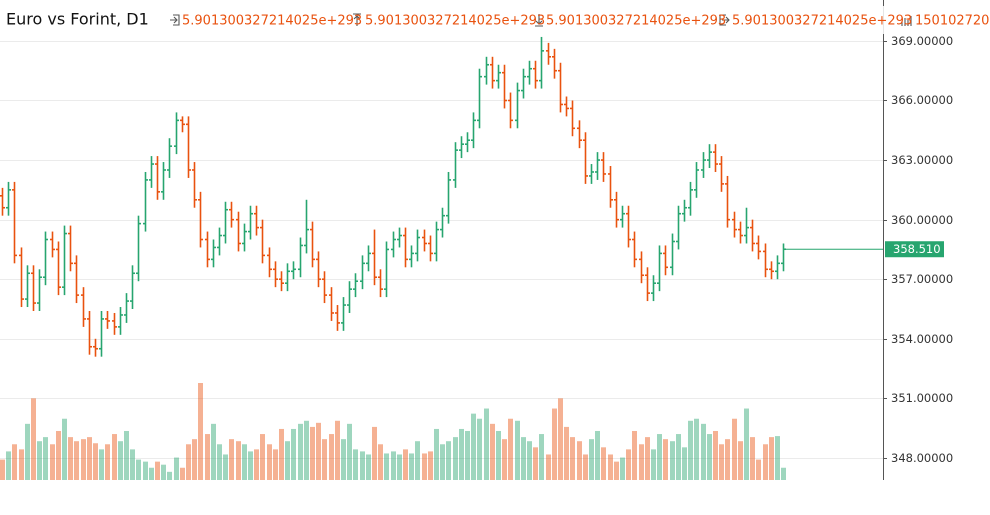  I want to click on last-price-box, so click(914, 249).